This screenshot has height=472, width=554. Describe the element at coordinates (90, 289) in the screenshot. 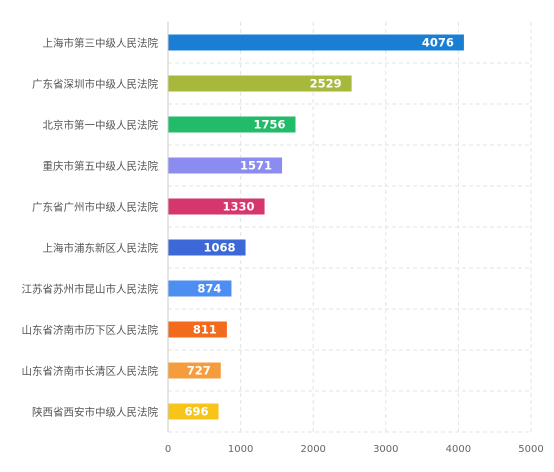

I see `category-label: 江苏省苏州市昆山市人民法院` at that location.